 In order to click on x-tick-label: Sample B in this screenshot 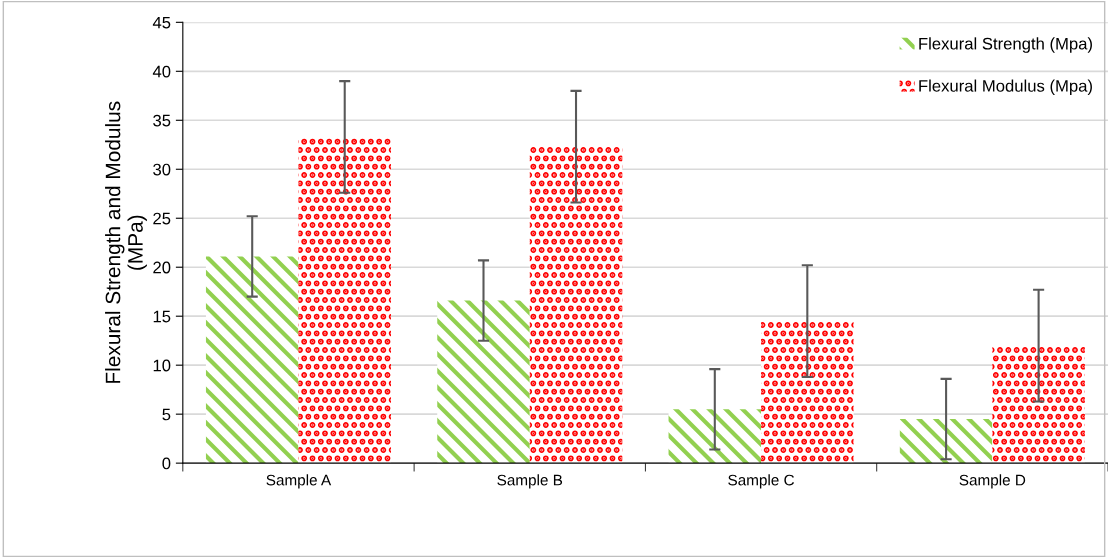, I will do `click(530, 481)`.